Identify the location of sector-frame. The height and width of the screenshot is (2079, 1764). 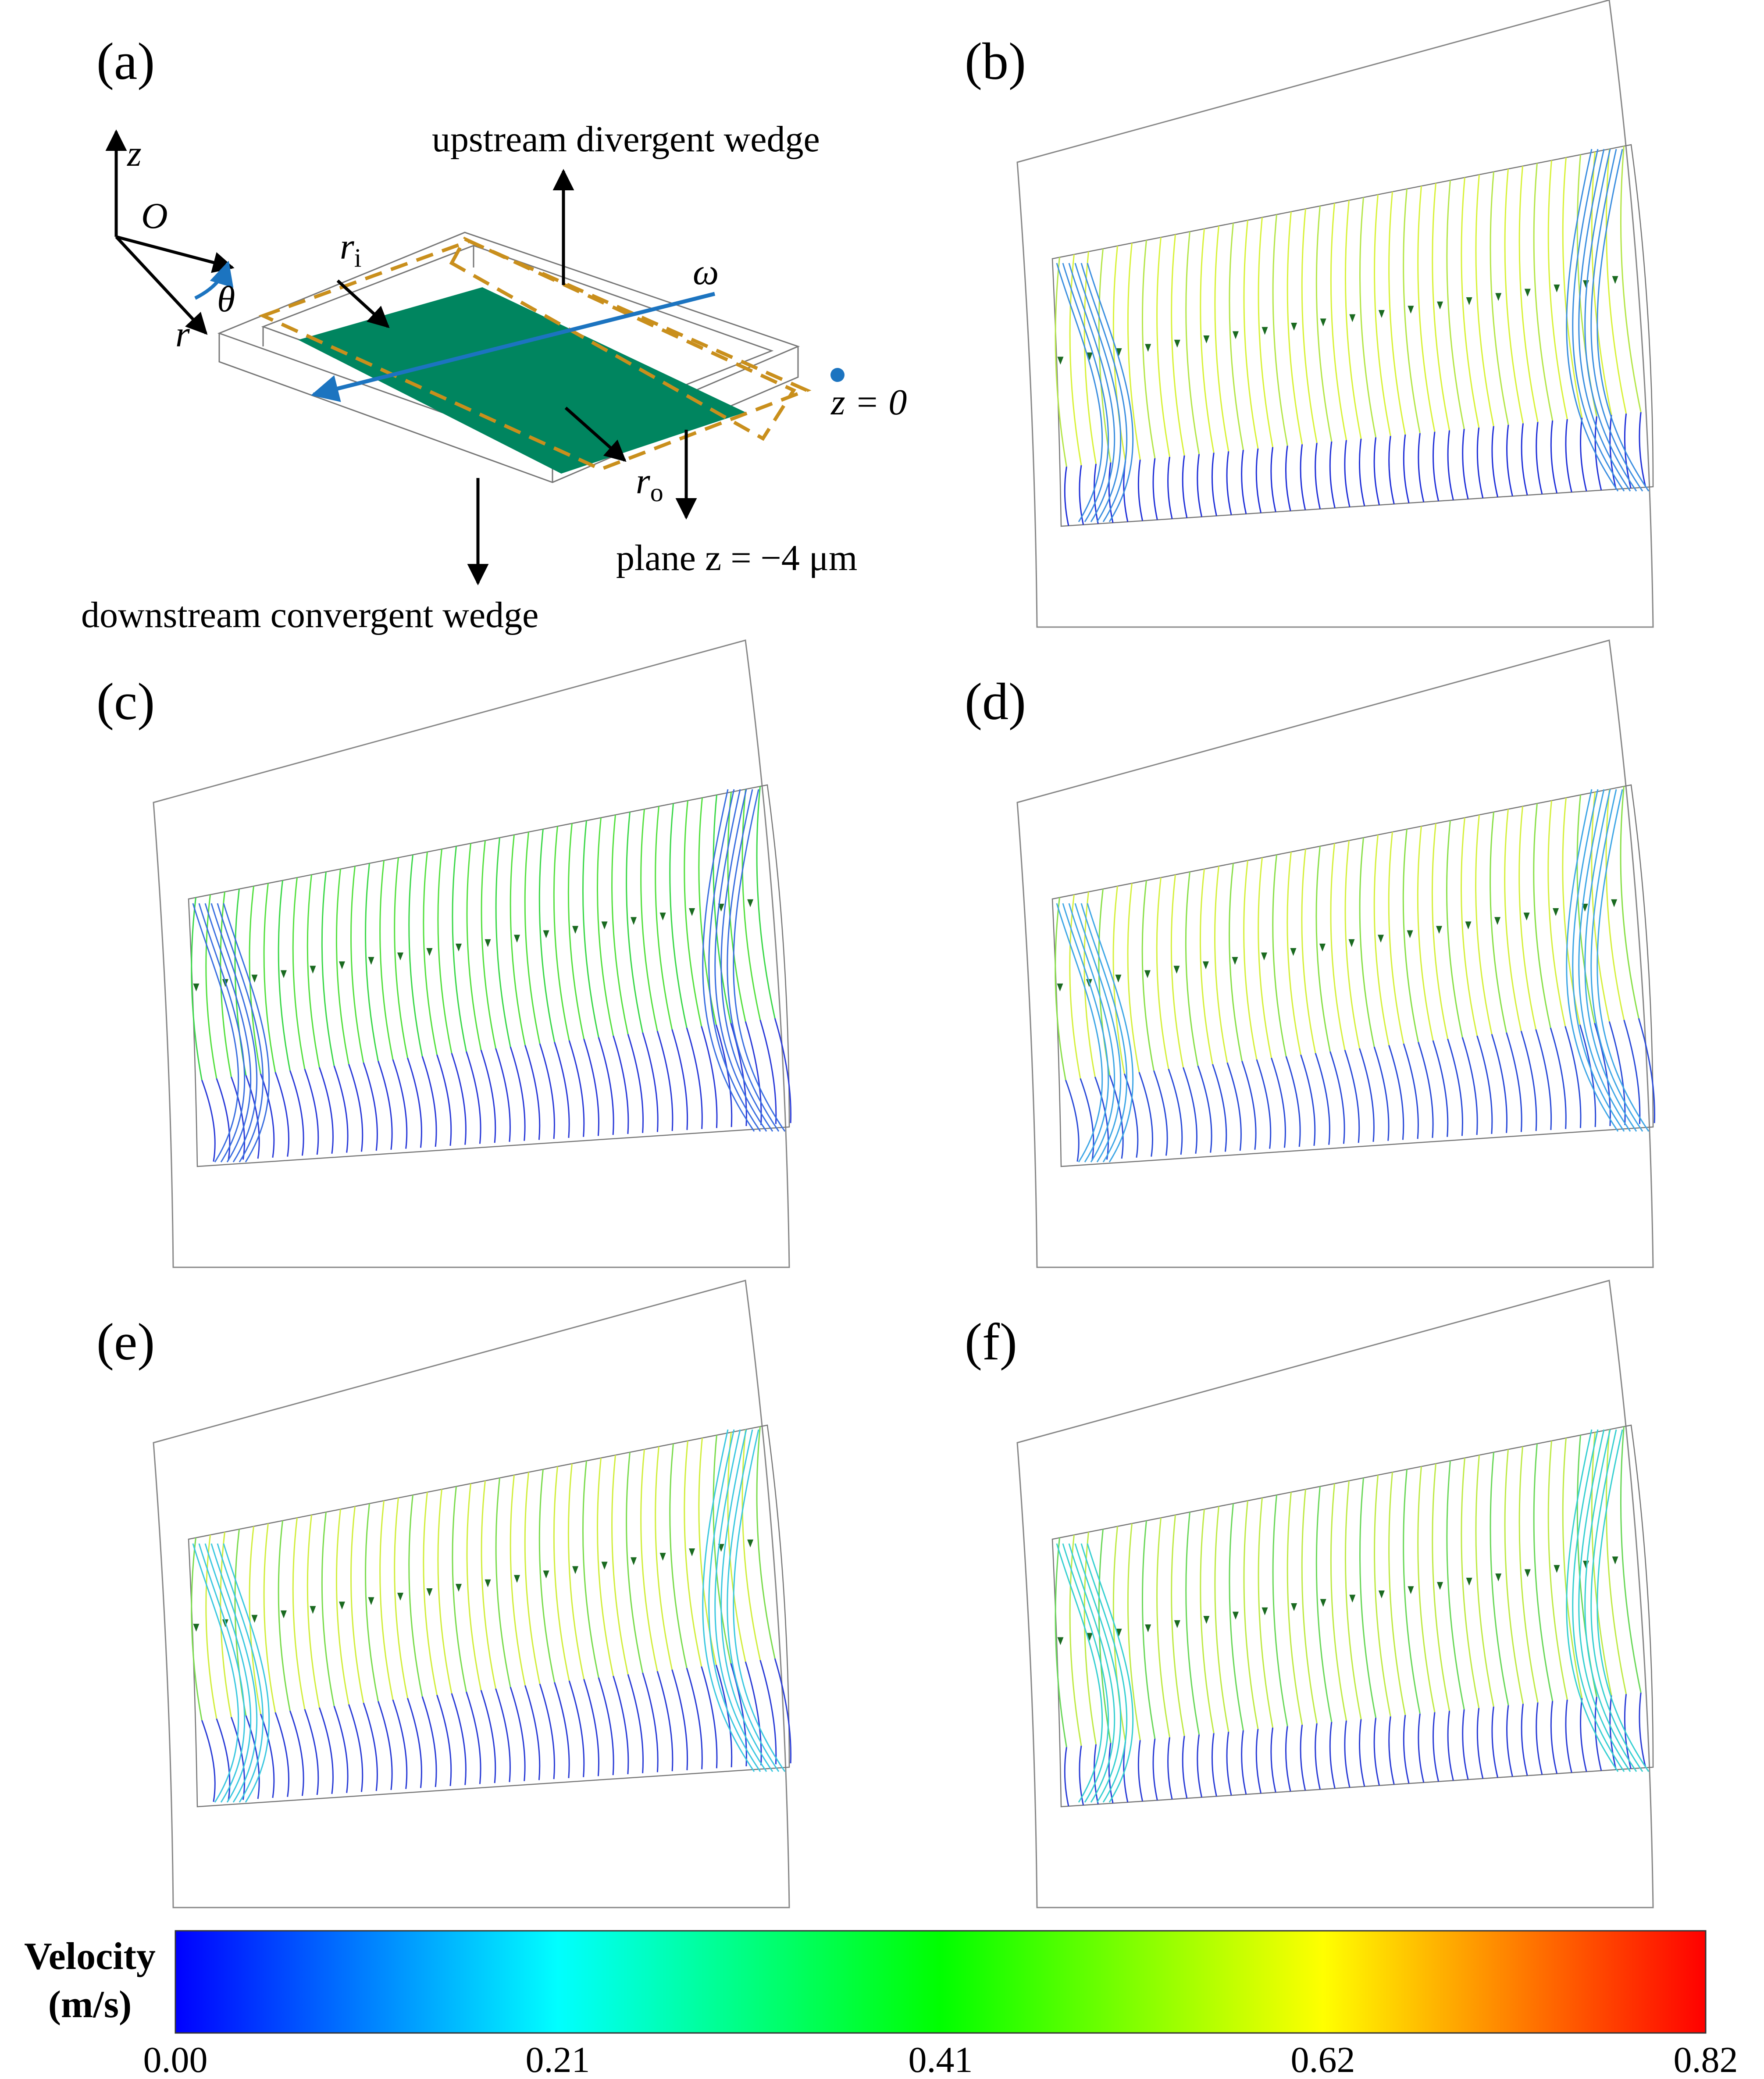
(471, 953).